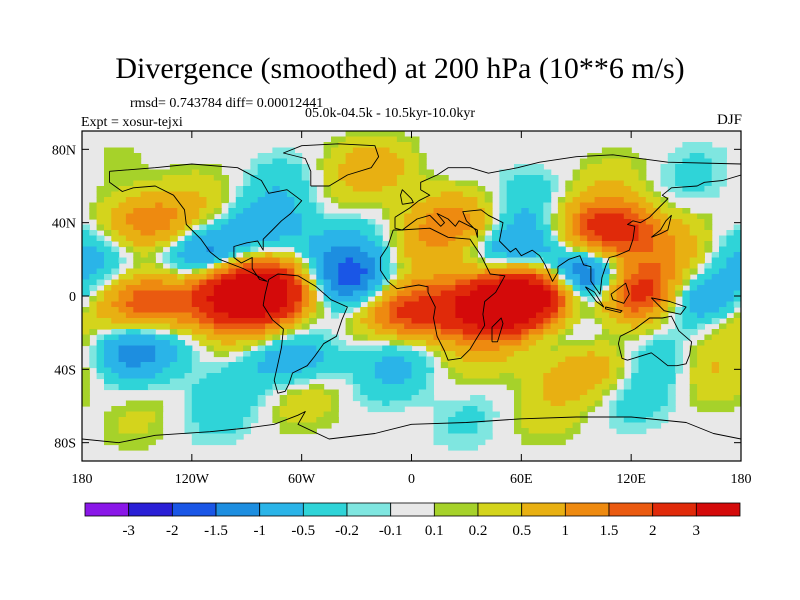 The height and width of the screenshot is (600, 800). Describe the element at coordinates (543, 509) in the screenshot. I see `colorbar-swatch` at that location.